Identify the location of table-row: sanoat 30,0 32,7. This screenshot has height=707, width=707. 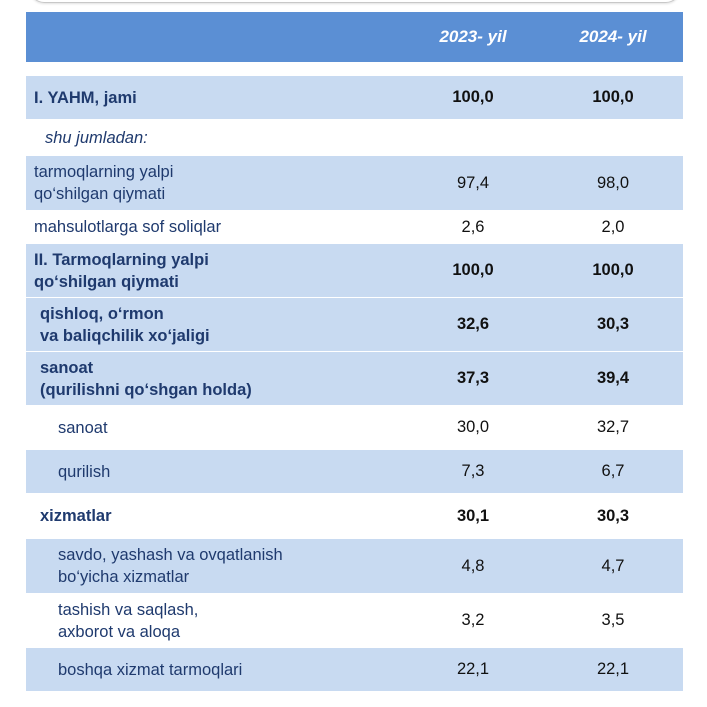
(354, 428).